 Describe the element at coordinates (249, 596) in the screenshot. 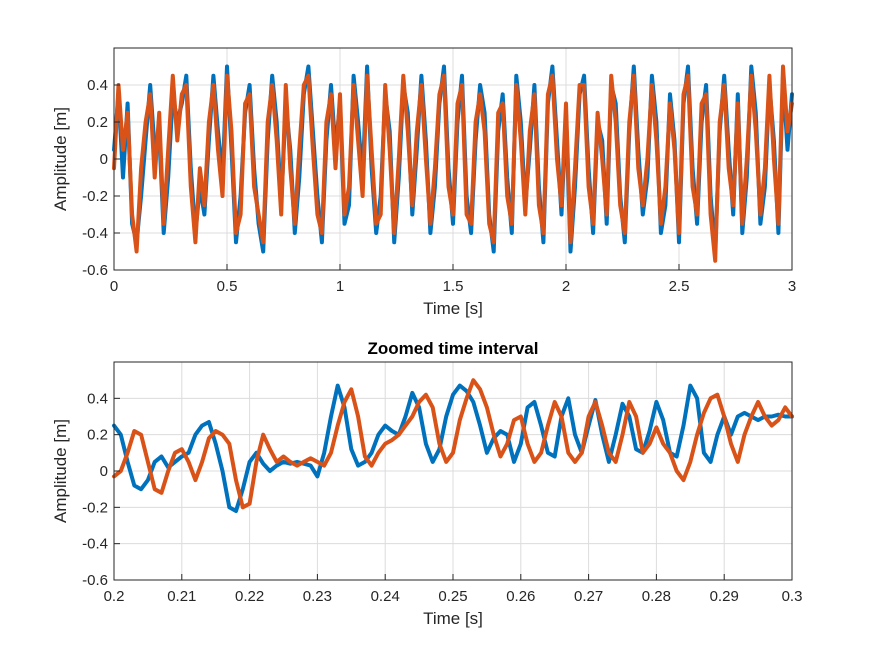

I see `x-tick-label: 0.22` at that location.